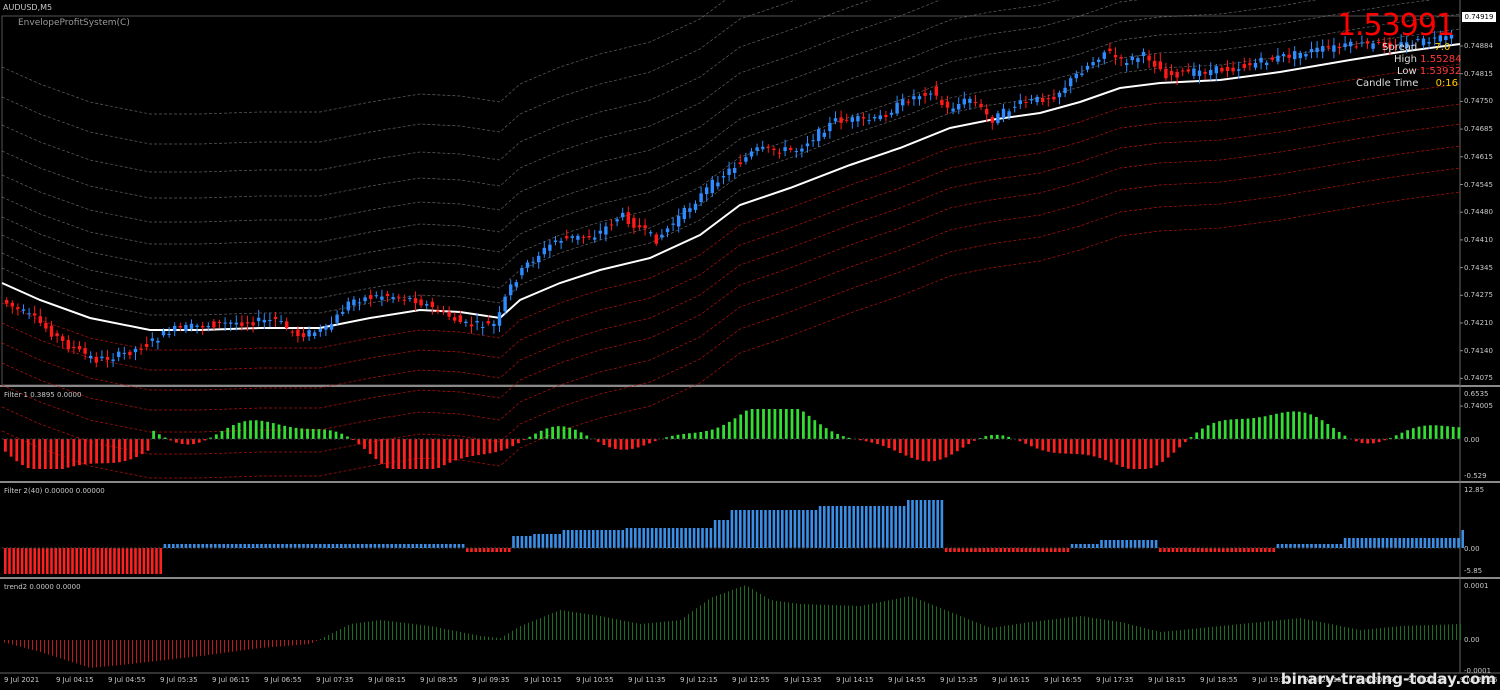  What do you see at coordinates (1478, 46) in the screenshot?
I see `price-axis-label: 0.74884` at bounding box center [1478, 46].